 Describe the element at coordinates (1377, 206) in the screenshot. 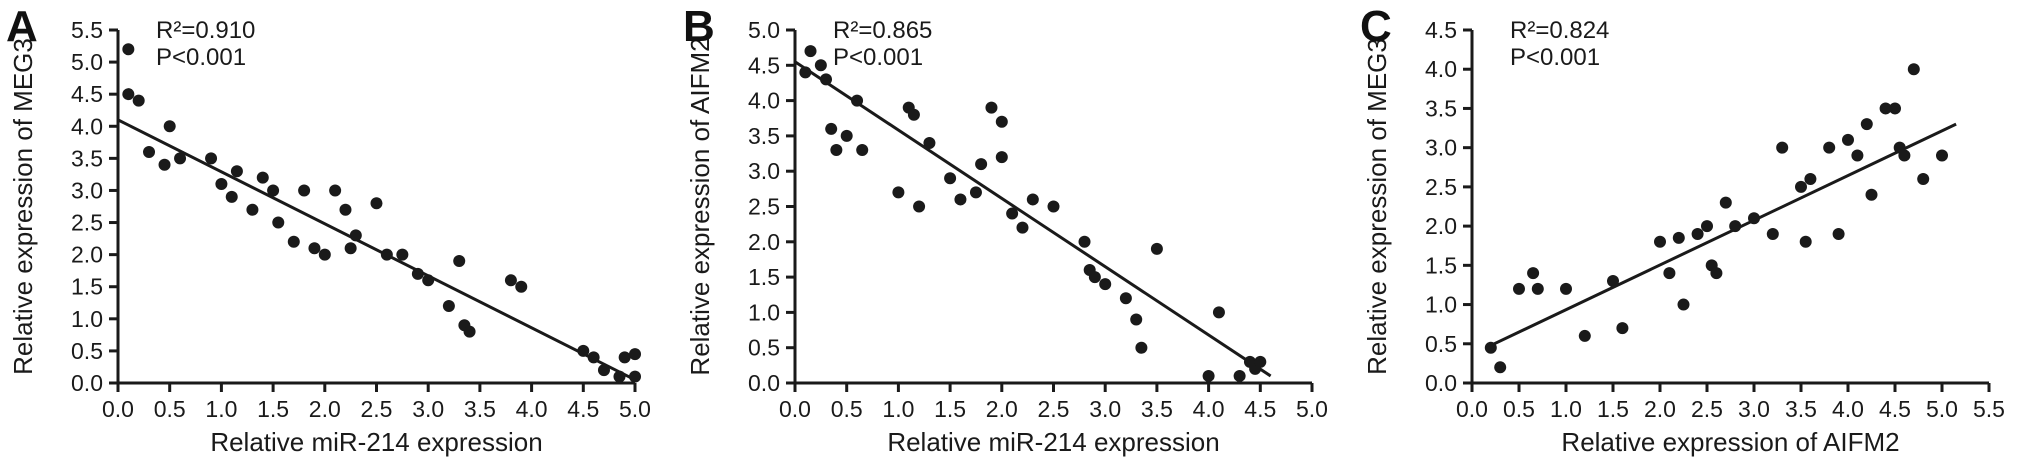

I see `y-axis-label: Relative expression of MEG3` at that location.